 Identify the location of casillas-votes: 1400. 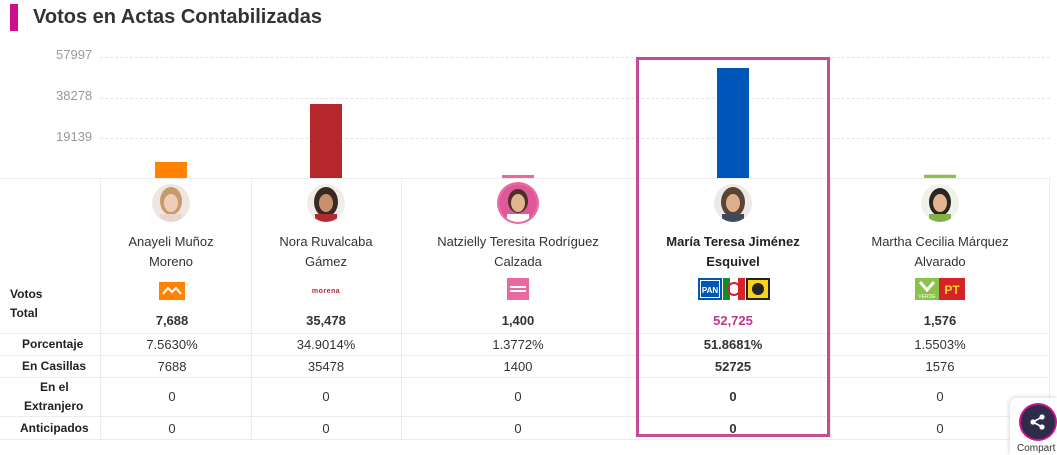
(518, 366).